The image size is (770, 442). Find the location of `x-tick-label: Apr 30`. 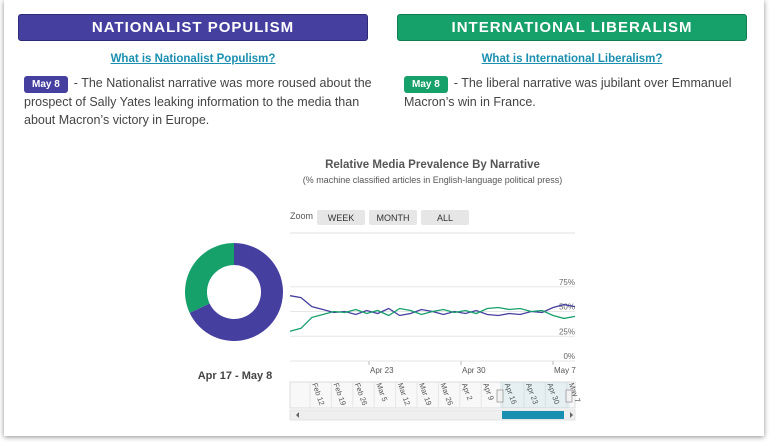

x-tick-label: Apr 30 is located at coordinates (474, 370).